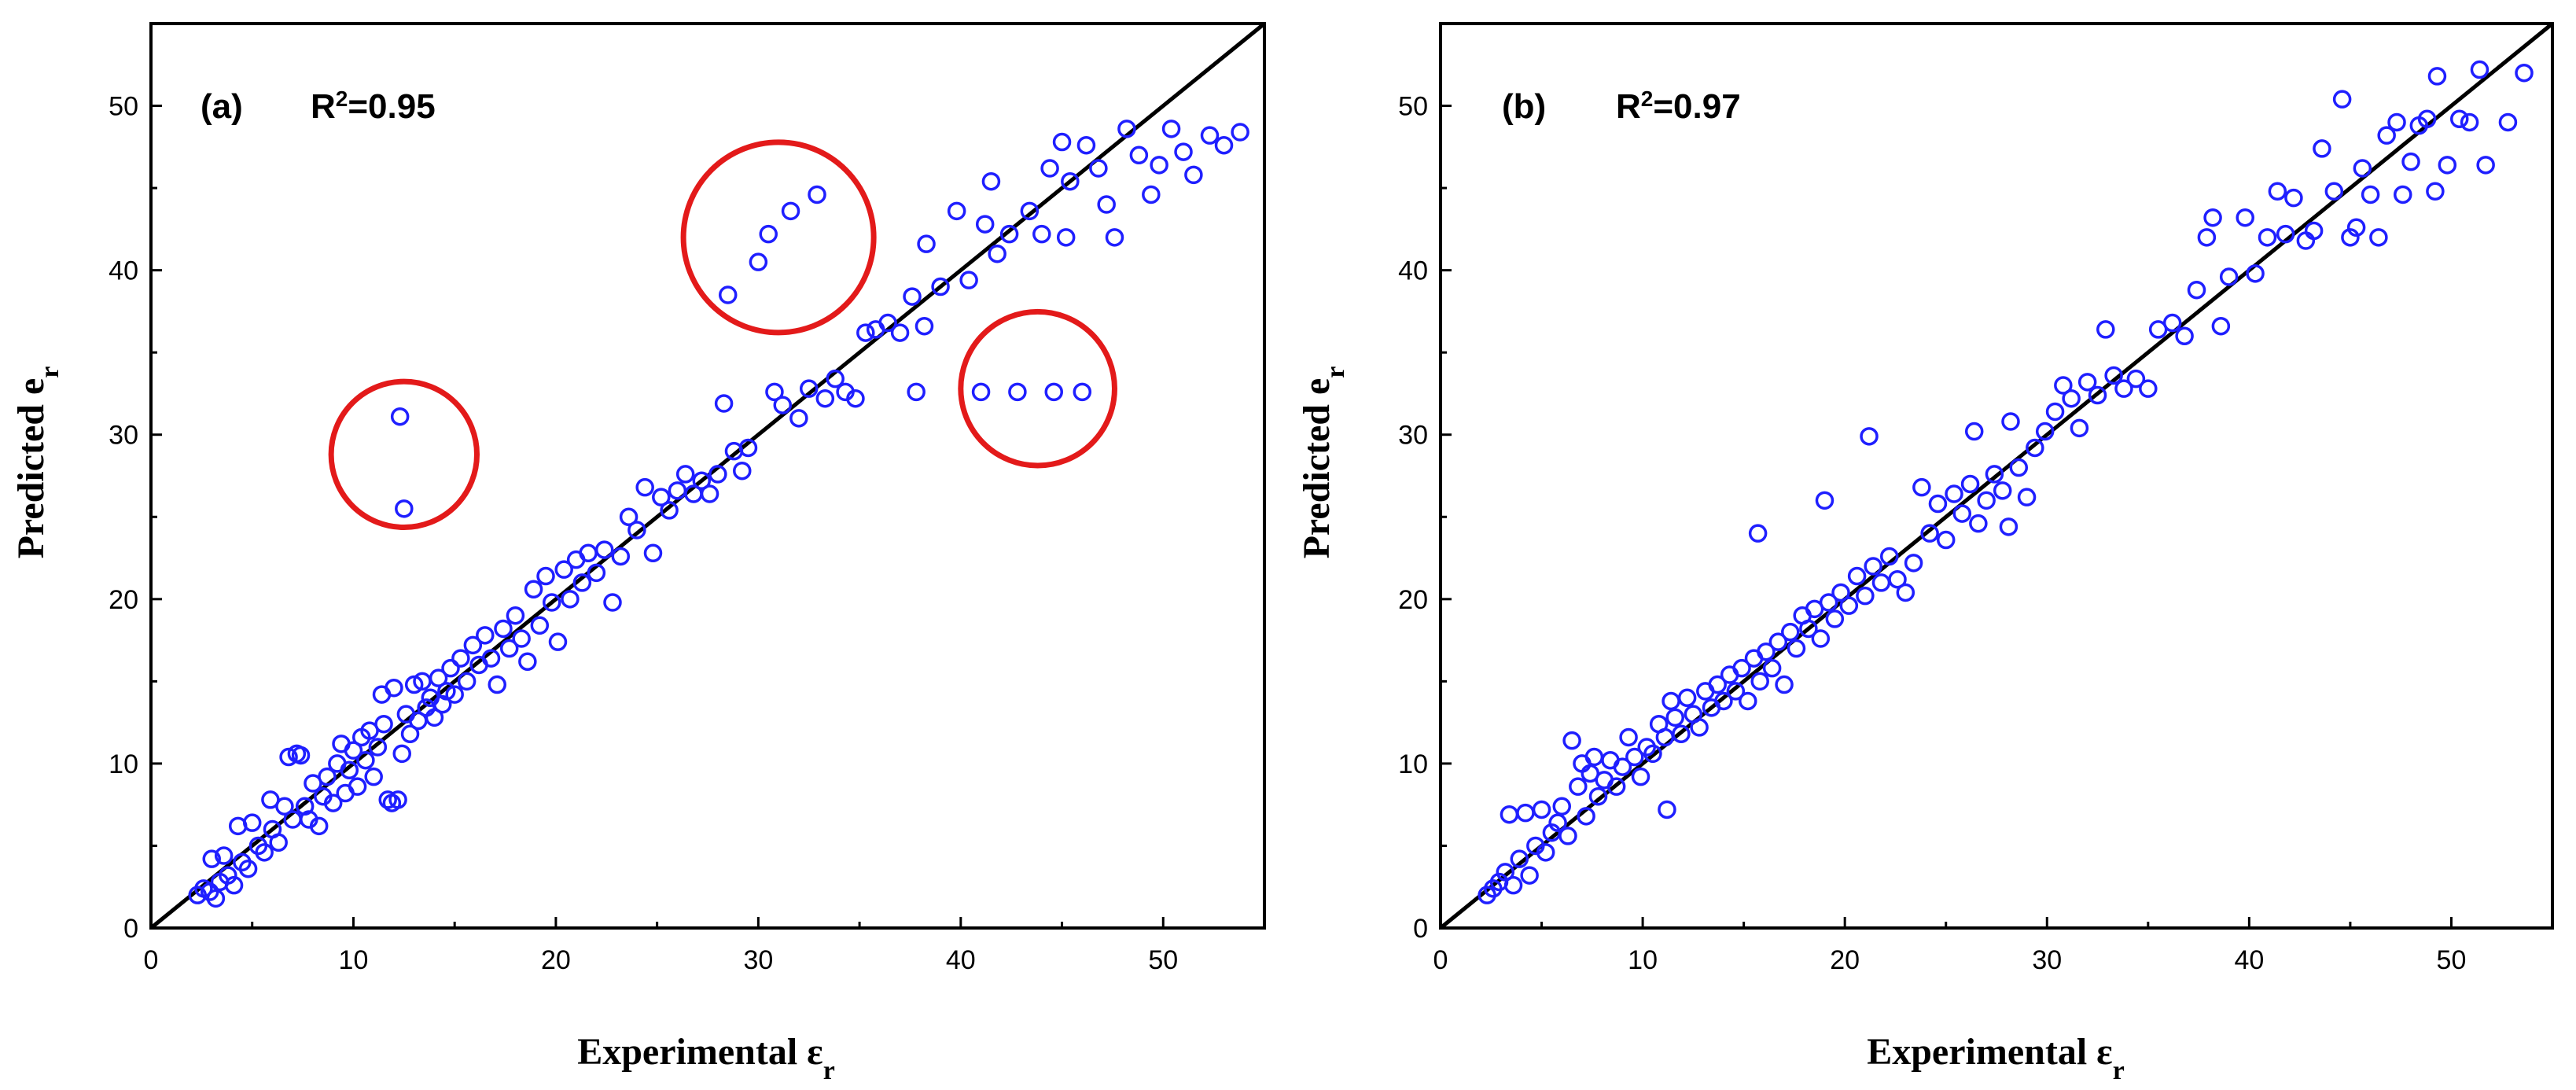 The height and width of the screenshot is (1090, 2576). What do you see at coordinates (123, 764) in the screenshot?
I see `y-tick-label-a: 10` at bounding box center [123, 764].